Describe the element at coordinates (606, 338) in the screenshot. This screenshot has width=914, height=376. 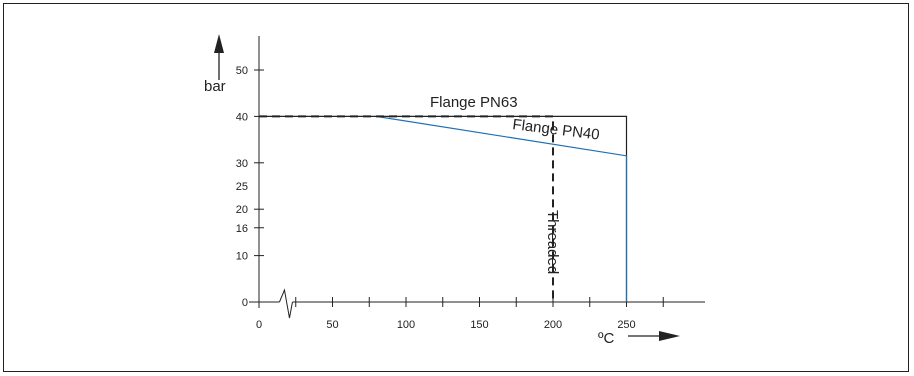
I see `x-axis-label: ºC` at that location.